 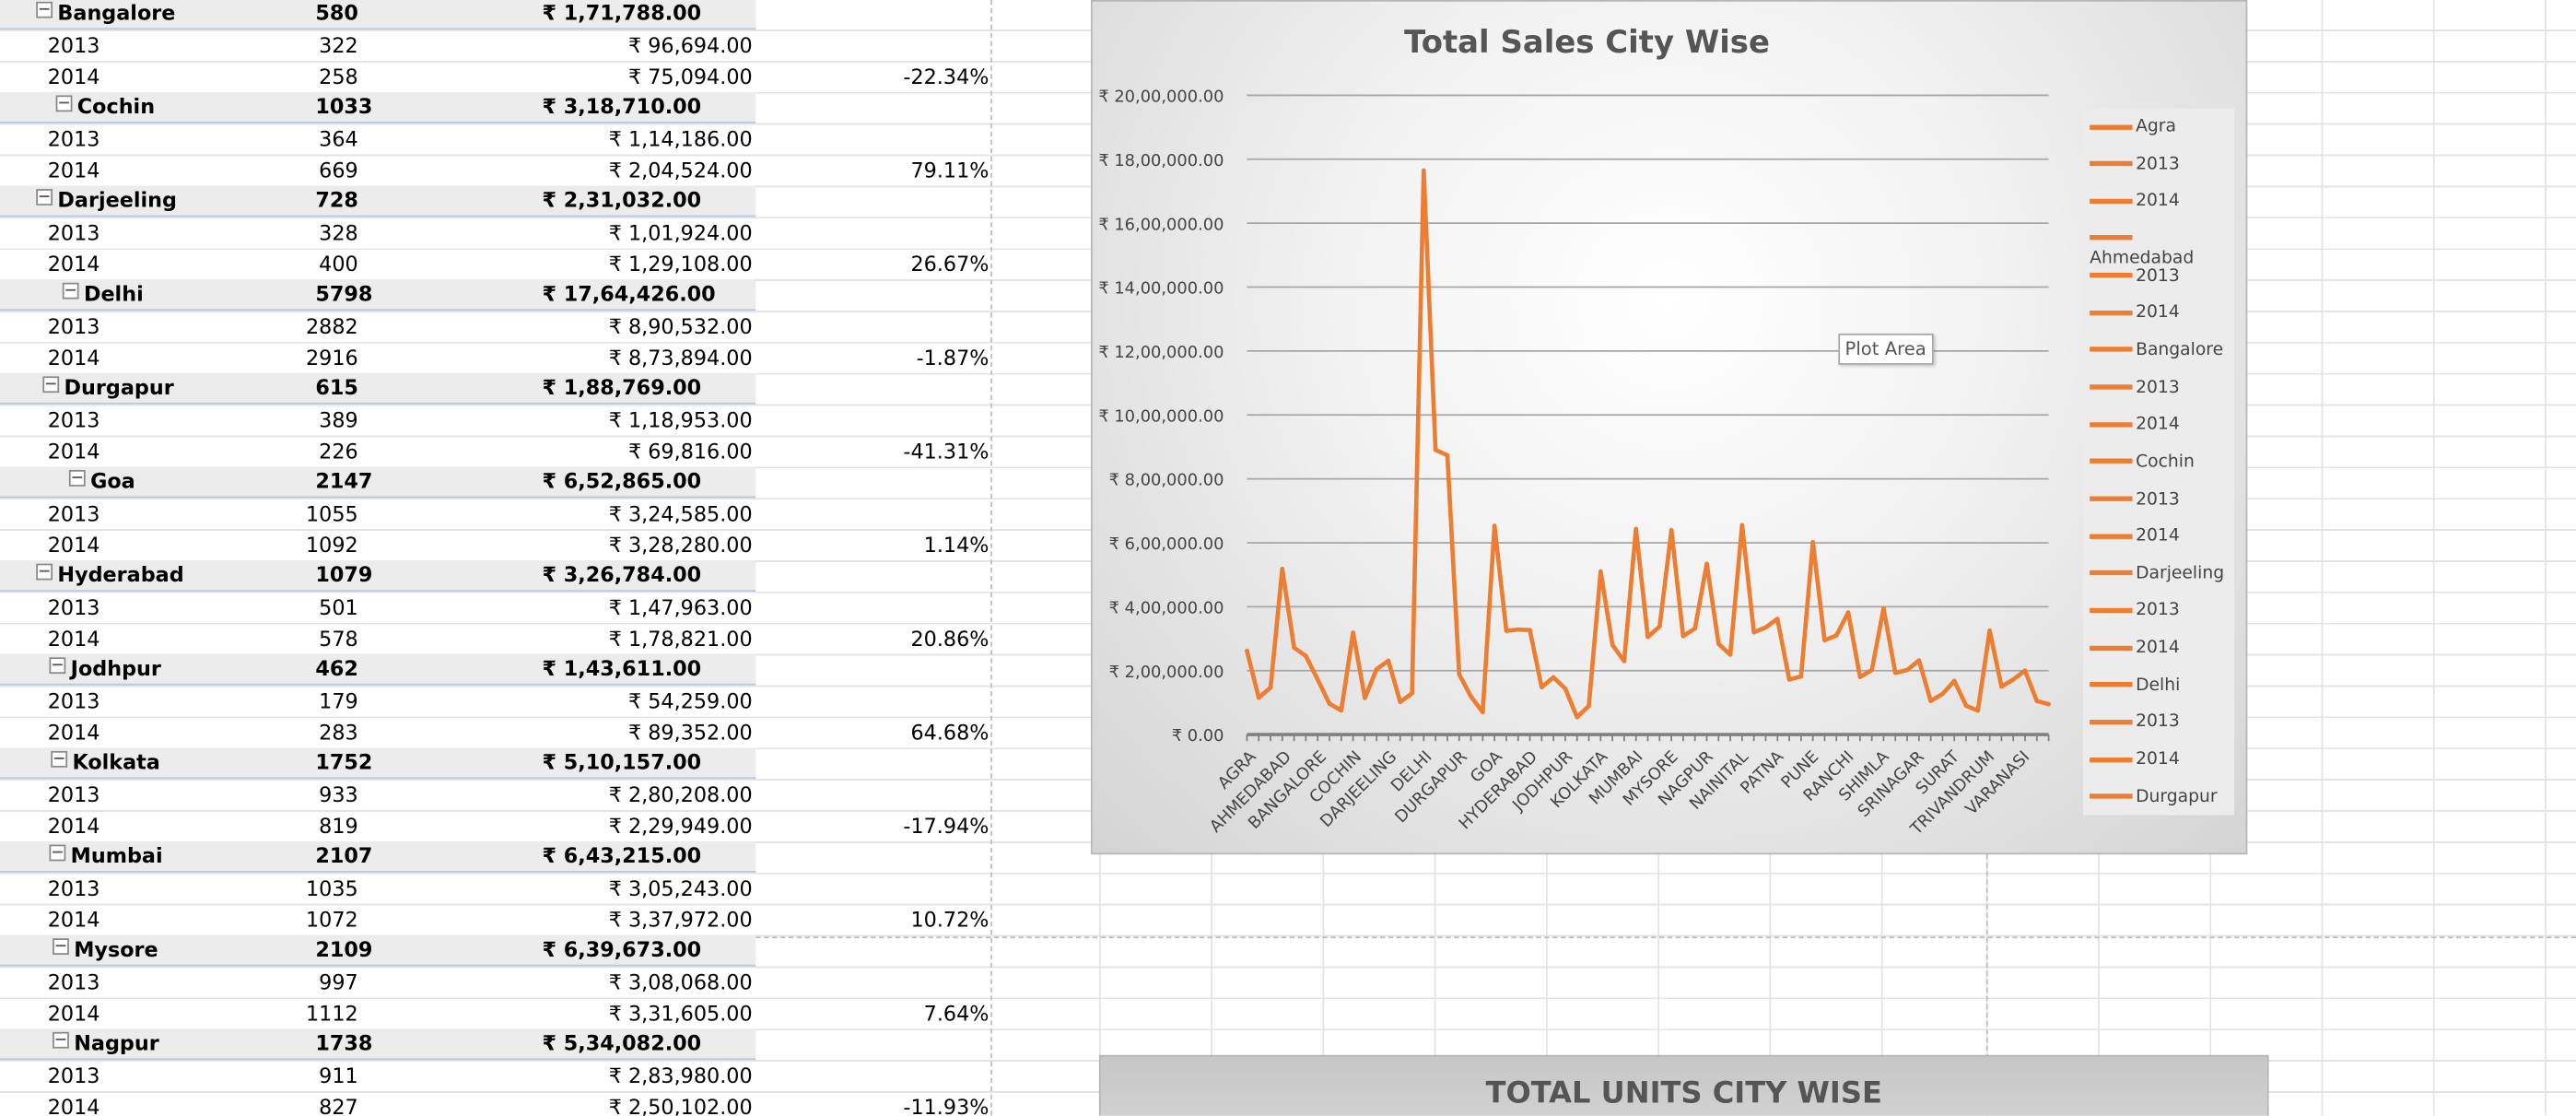 What do you see at coordinates (377, 357) in the screenshot?
I see `pivot-year-row: 2014 2916 ₹ 8,73,894.00` at bounding box center [377, 357].